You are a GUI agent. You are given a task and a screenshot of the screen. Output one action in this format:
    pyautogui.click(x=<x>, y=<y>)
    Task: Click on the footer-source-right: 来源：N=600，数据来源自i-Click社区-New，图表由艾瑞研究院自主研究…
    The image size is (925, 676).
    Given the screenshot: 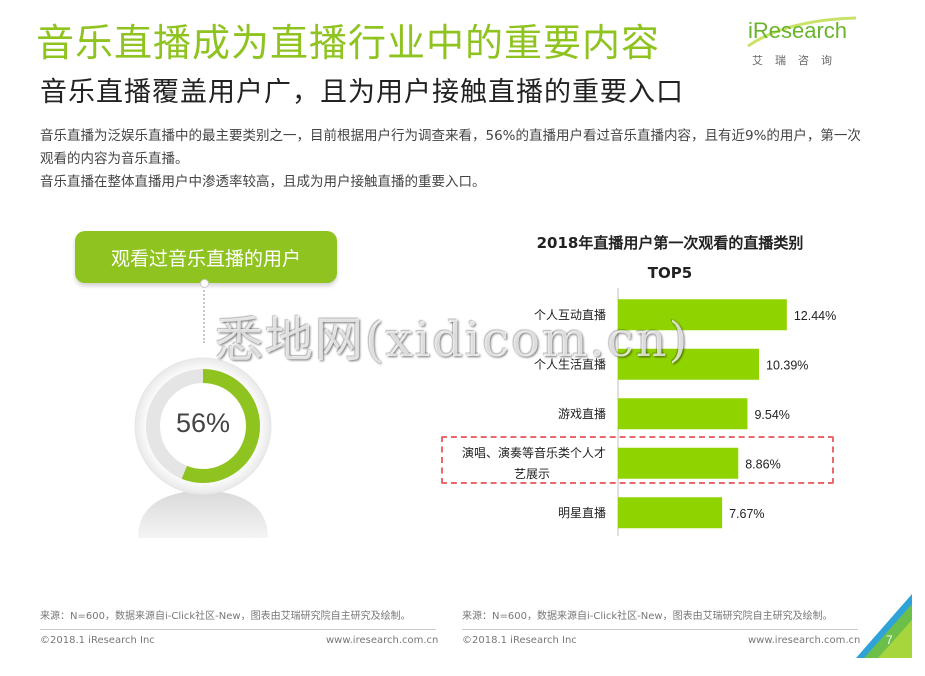 What is the action you would take?
    pyautogui.click(x=647, y=616)
    